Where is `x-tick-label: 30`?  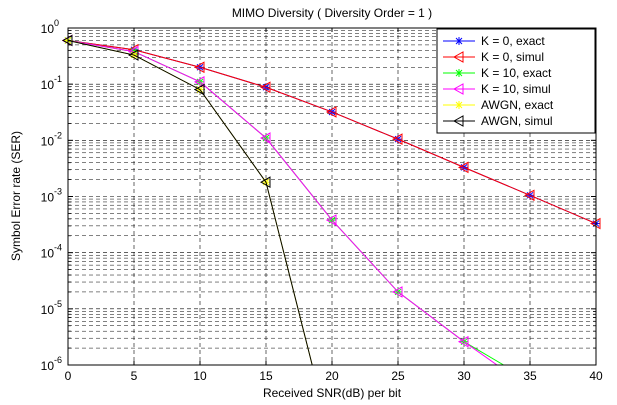
x-tick-label: 30 is located at coordinates (464, 376).